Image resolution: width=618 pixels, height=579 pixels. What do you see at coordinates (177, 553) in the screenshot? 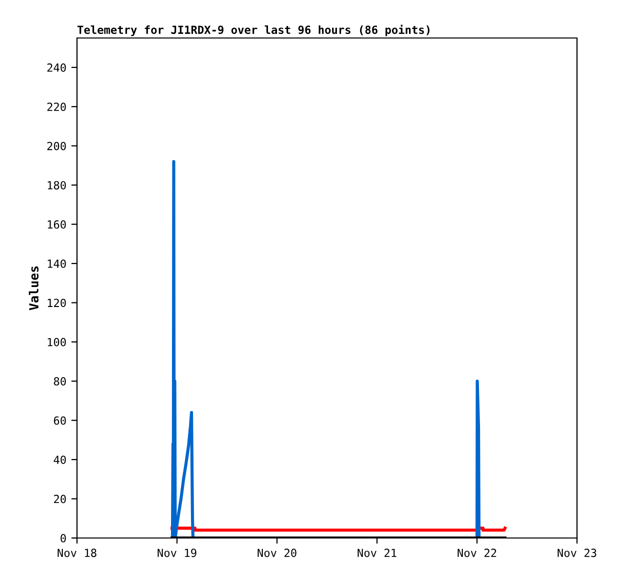
I see `x-tick-label: Nov 19` at bounding box center [177, 553].